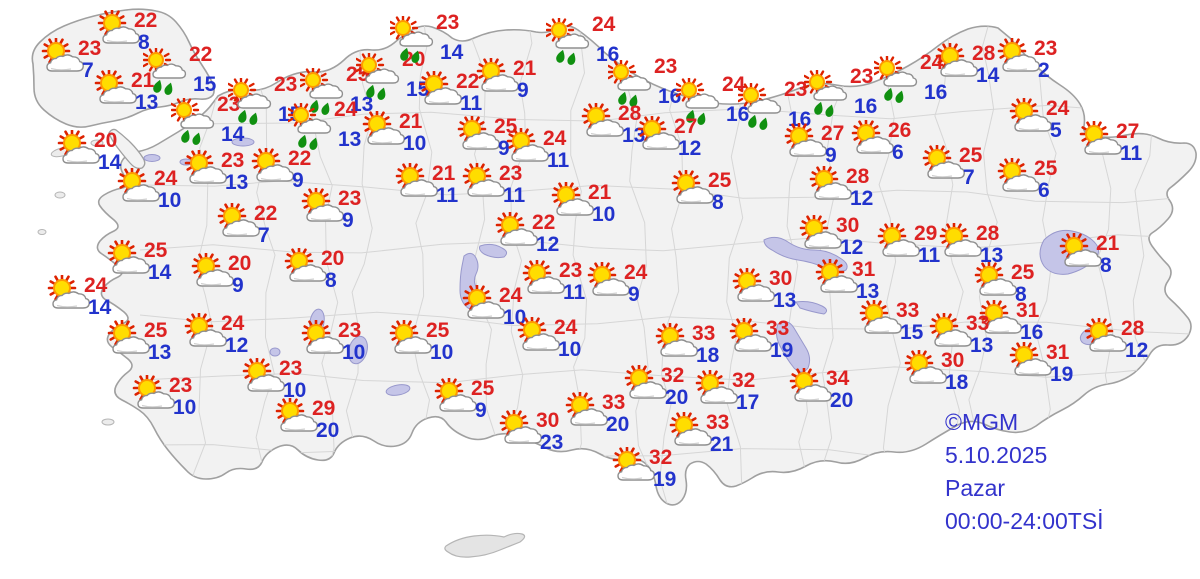  I want to click on date-text: 5.10.2025, so click(996, 455).